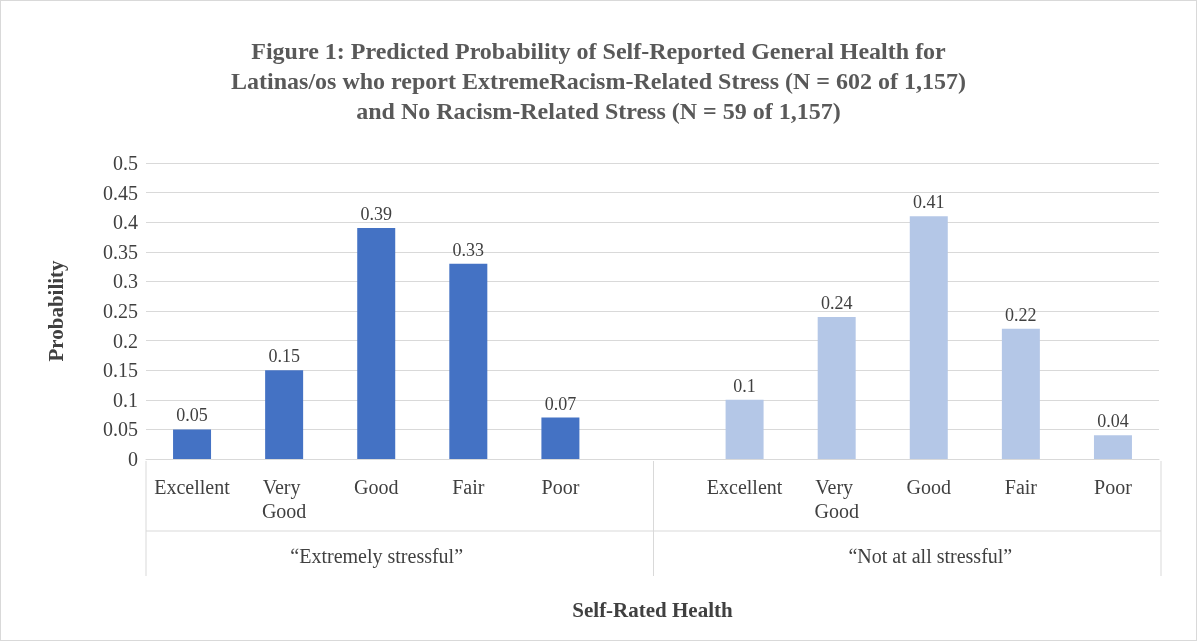  What do you see at coordinates (1113, 421) in the screenshot?
I see `data-label: 0.04` at bounding box center [1113, 421].